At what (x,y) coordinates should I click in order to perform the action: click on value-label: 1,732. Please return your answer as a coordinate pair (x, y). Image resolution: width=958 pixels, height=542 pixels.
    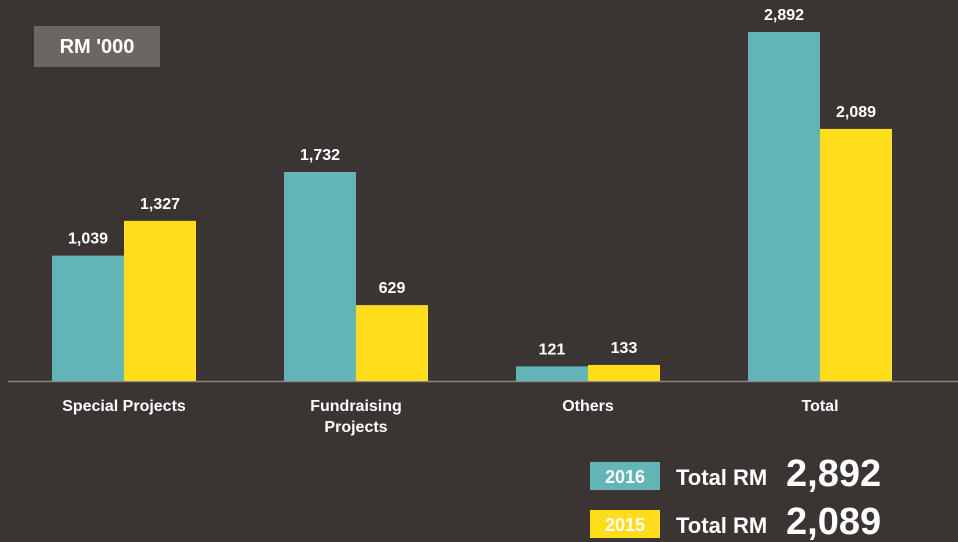
    Looking at the image, I should click on (320, 155).